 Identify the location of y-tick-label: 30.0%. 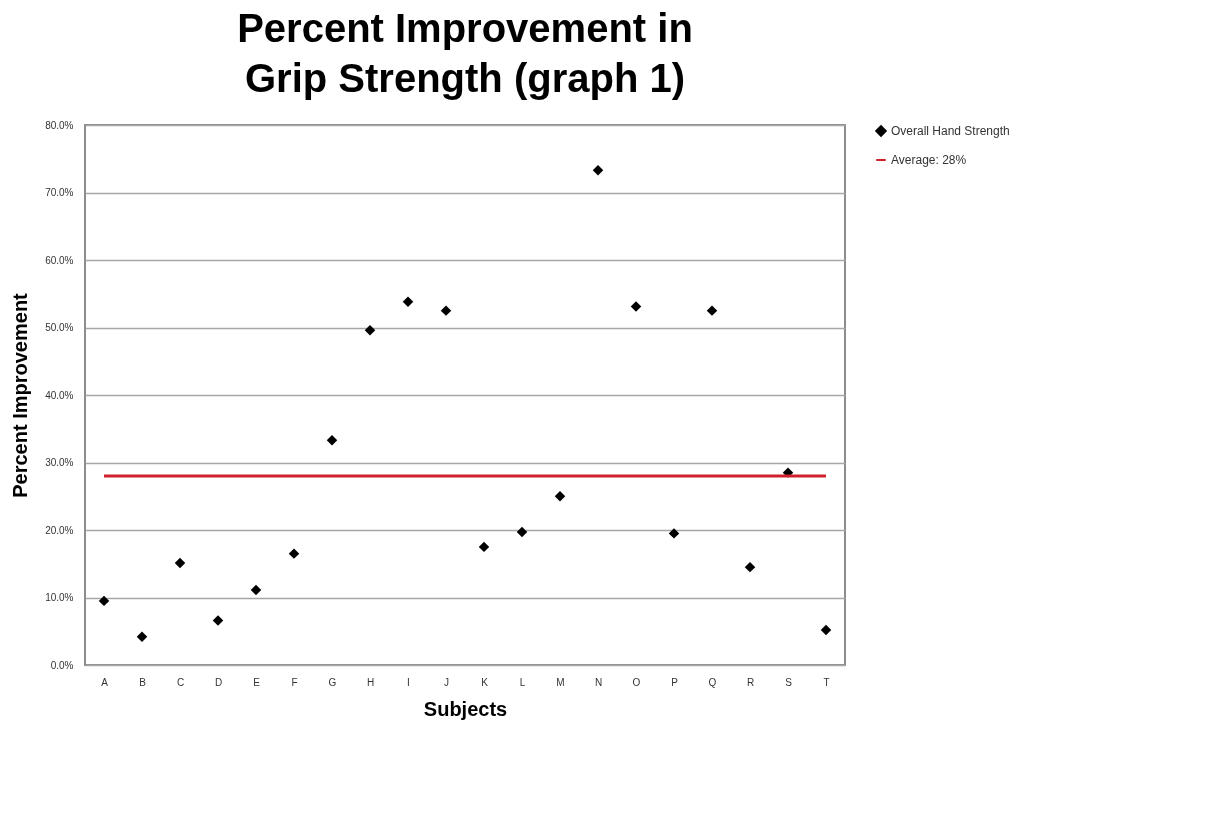
(59, 462).